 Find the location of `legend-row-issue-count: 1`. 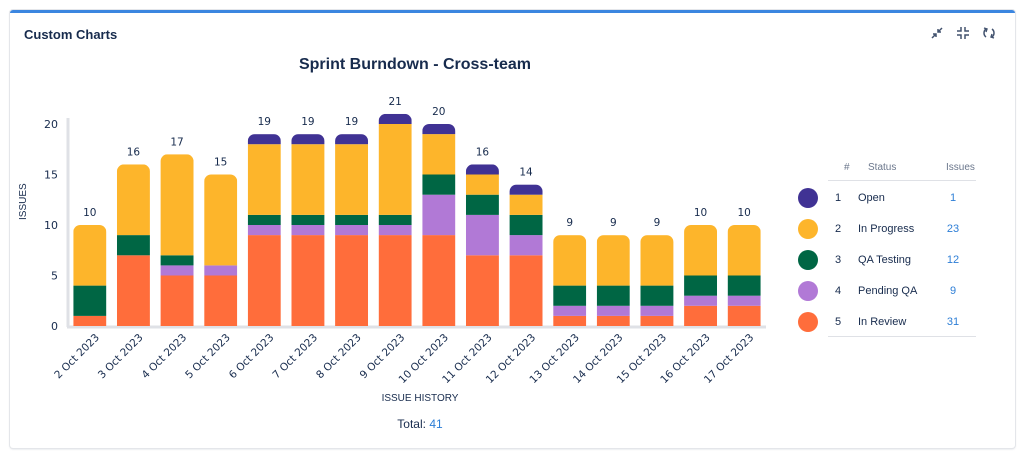

legend-row-issue-count: 1 is located at coordinates (953, 198).